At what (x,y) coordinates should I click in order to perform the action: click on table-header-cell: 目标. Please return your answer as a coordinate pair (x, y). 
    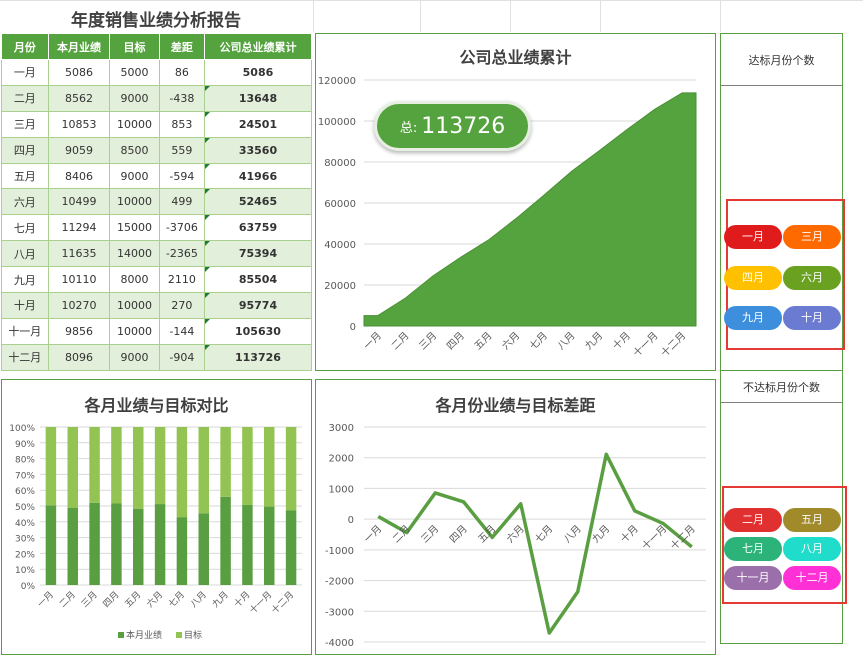
    Looking at the image, I should click on (134, 46).